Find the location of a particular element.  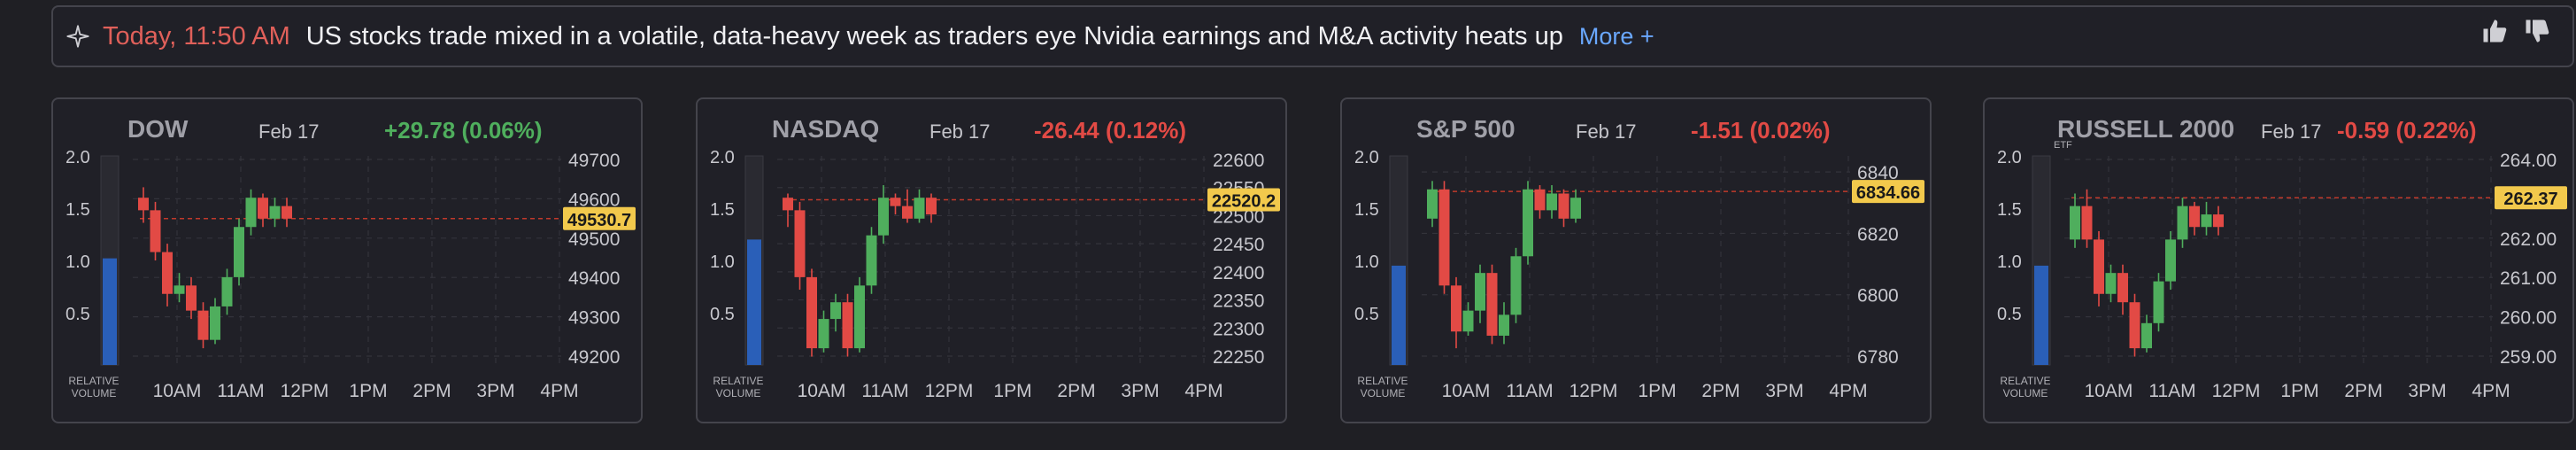

news-timestamp: Today, 11:50 AM is located at coordinates (196, 35).